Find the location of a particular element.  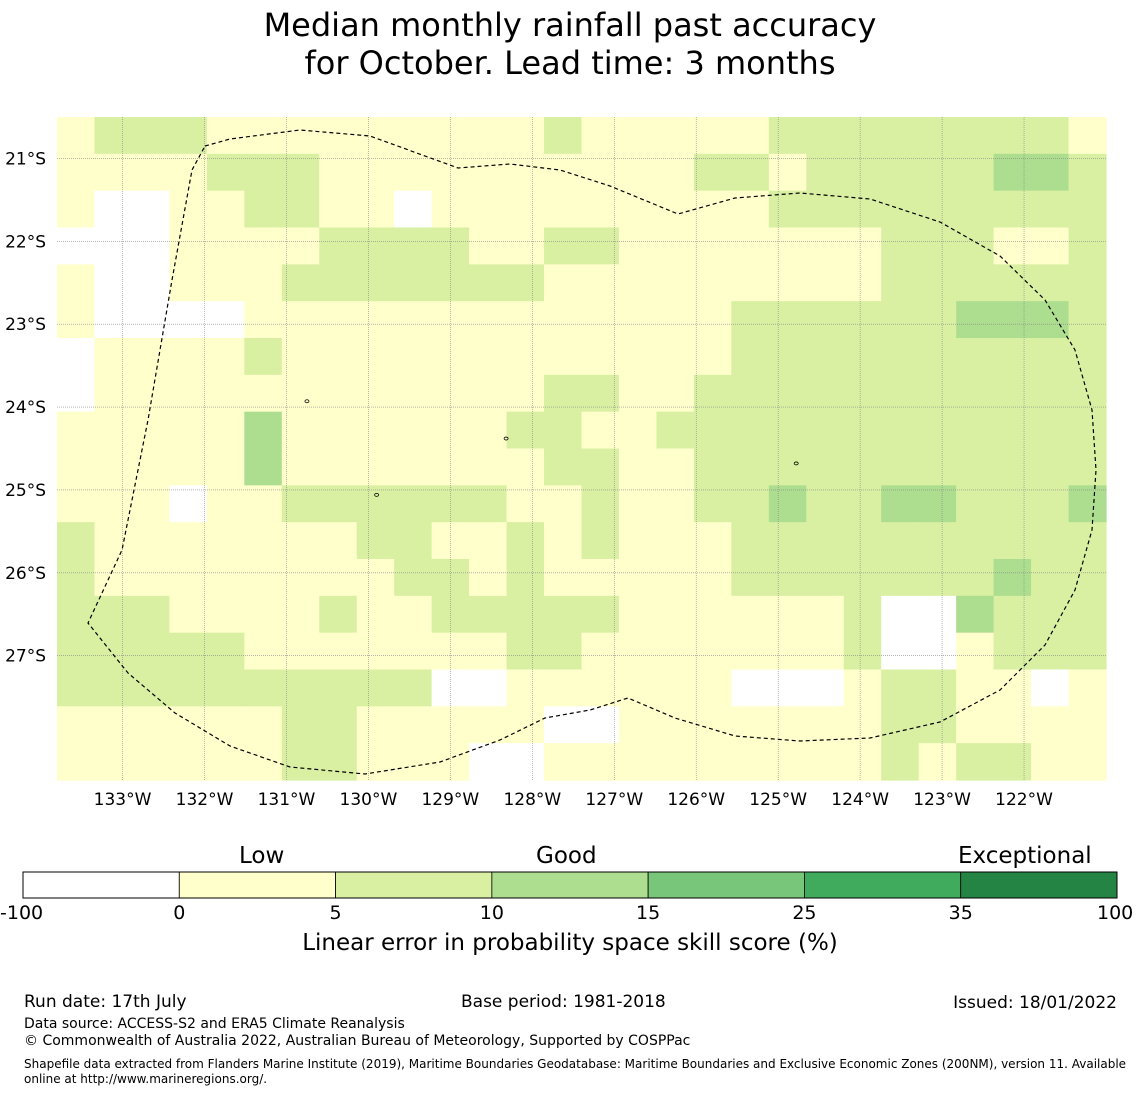

y-tick-label: 24°S is located at coordinates (25, 408).